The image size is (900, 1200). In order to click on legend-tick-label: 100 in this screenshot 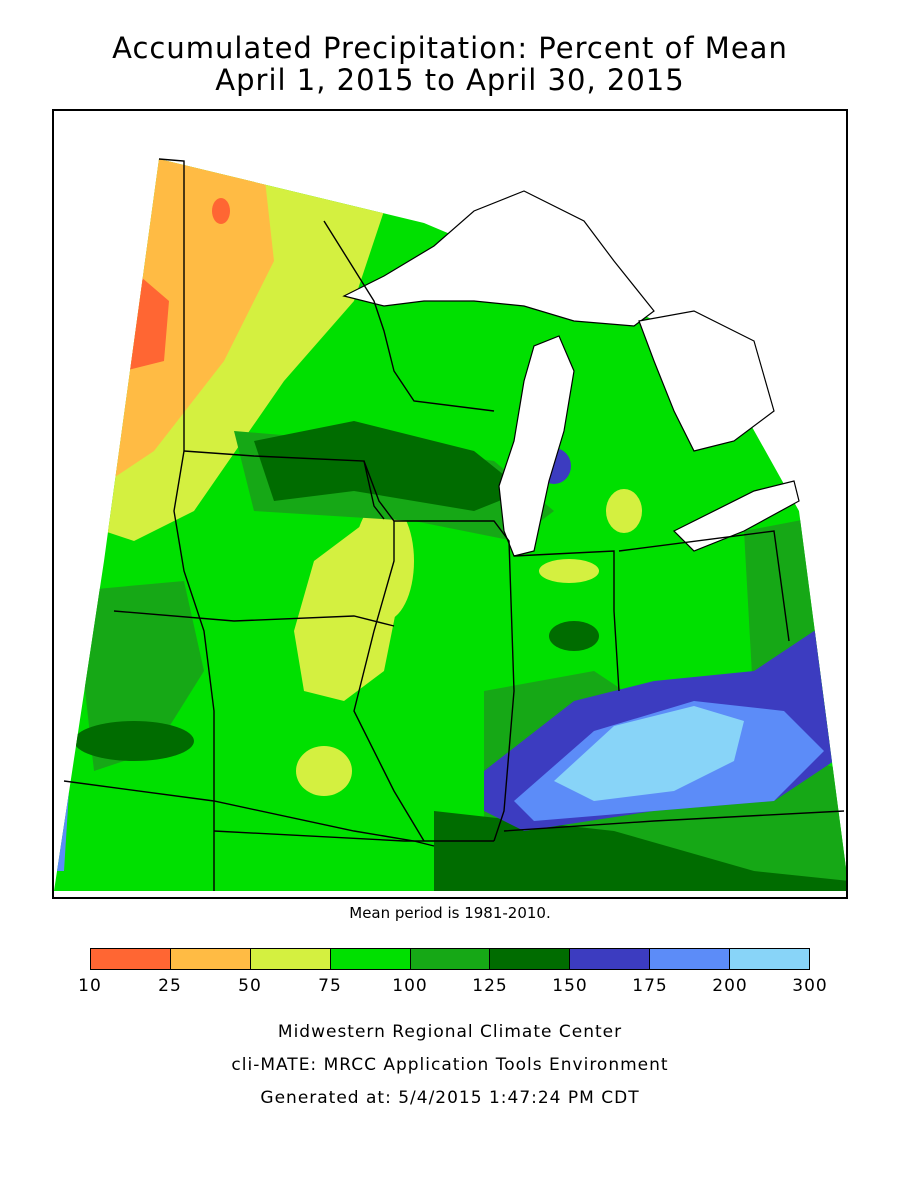, I will do `click(410, 986)`.